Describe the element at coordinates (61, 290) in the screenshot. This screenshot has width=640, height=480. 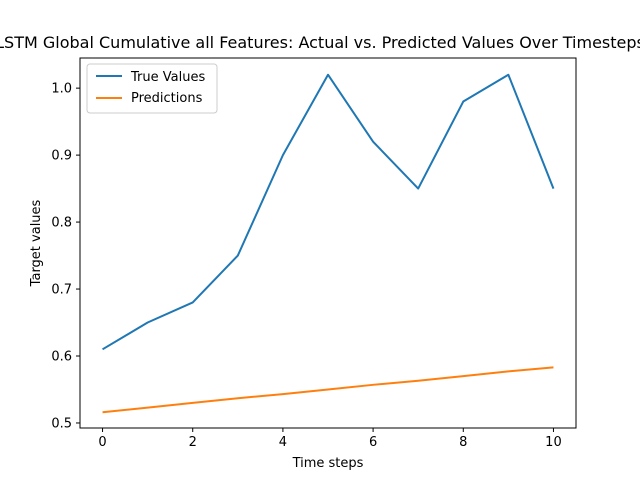
I see `y-tick-label: 0.7` at that location.